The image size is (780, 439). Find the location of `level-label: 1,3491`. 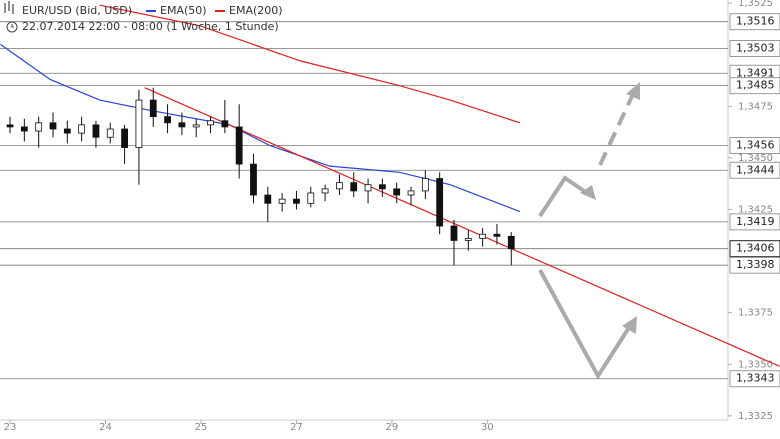

level-label: 1,3491 is located at coordinates (755, 72).